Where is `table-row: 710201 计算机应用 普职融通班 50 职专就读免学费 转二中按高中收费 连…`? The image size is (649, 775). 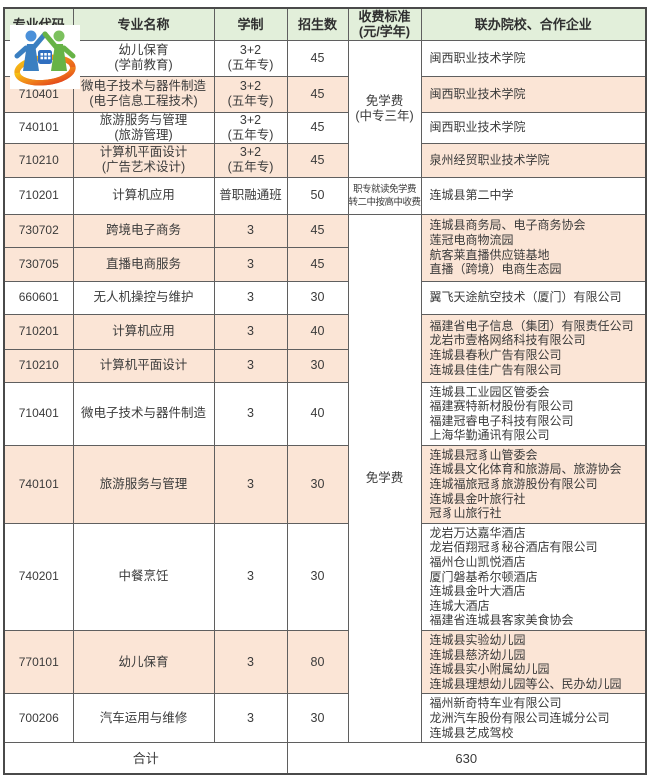
table-row: 710201 计算机应用 普职融通班 50 职专就读免学费 转二中按高中收费 连… is located at coordinates (325, 195).